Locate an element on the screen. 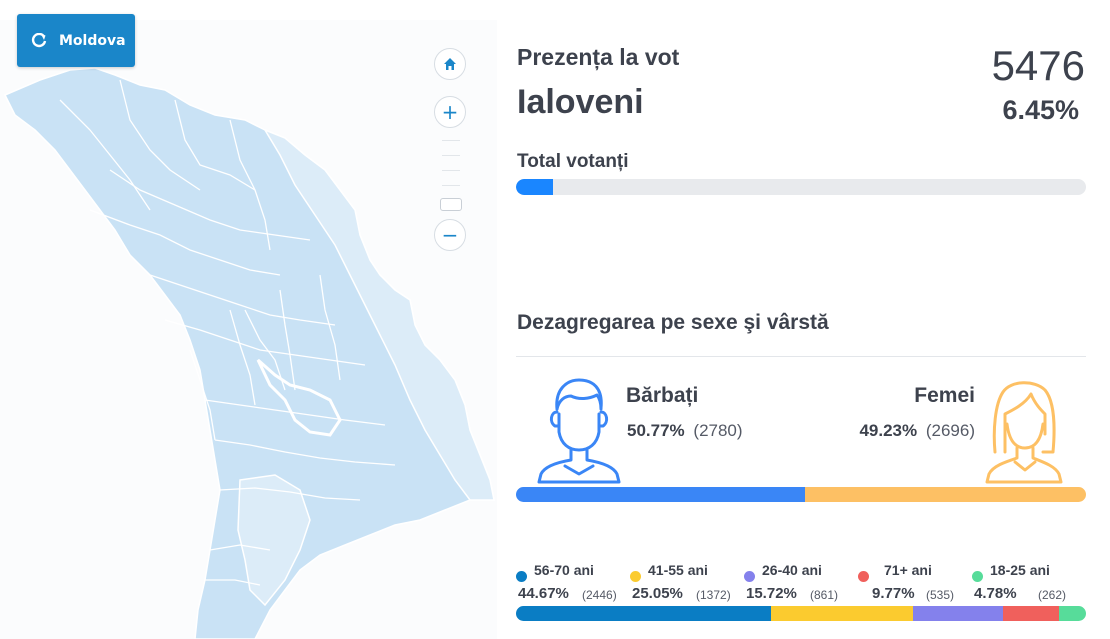 The height and width of the screenshot is (639, 1110). divider is located at coordinates (801, 356).